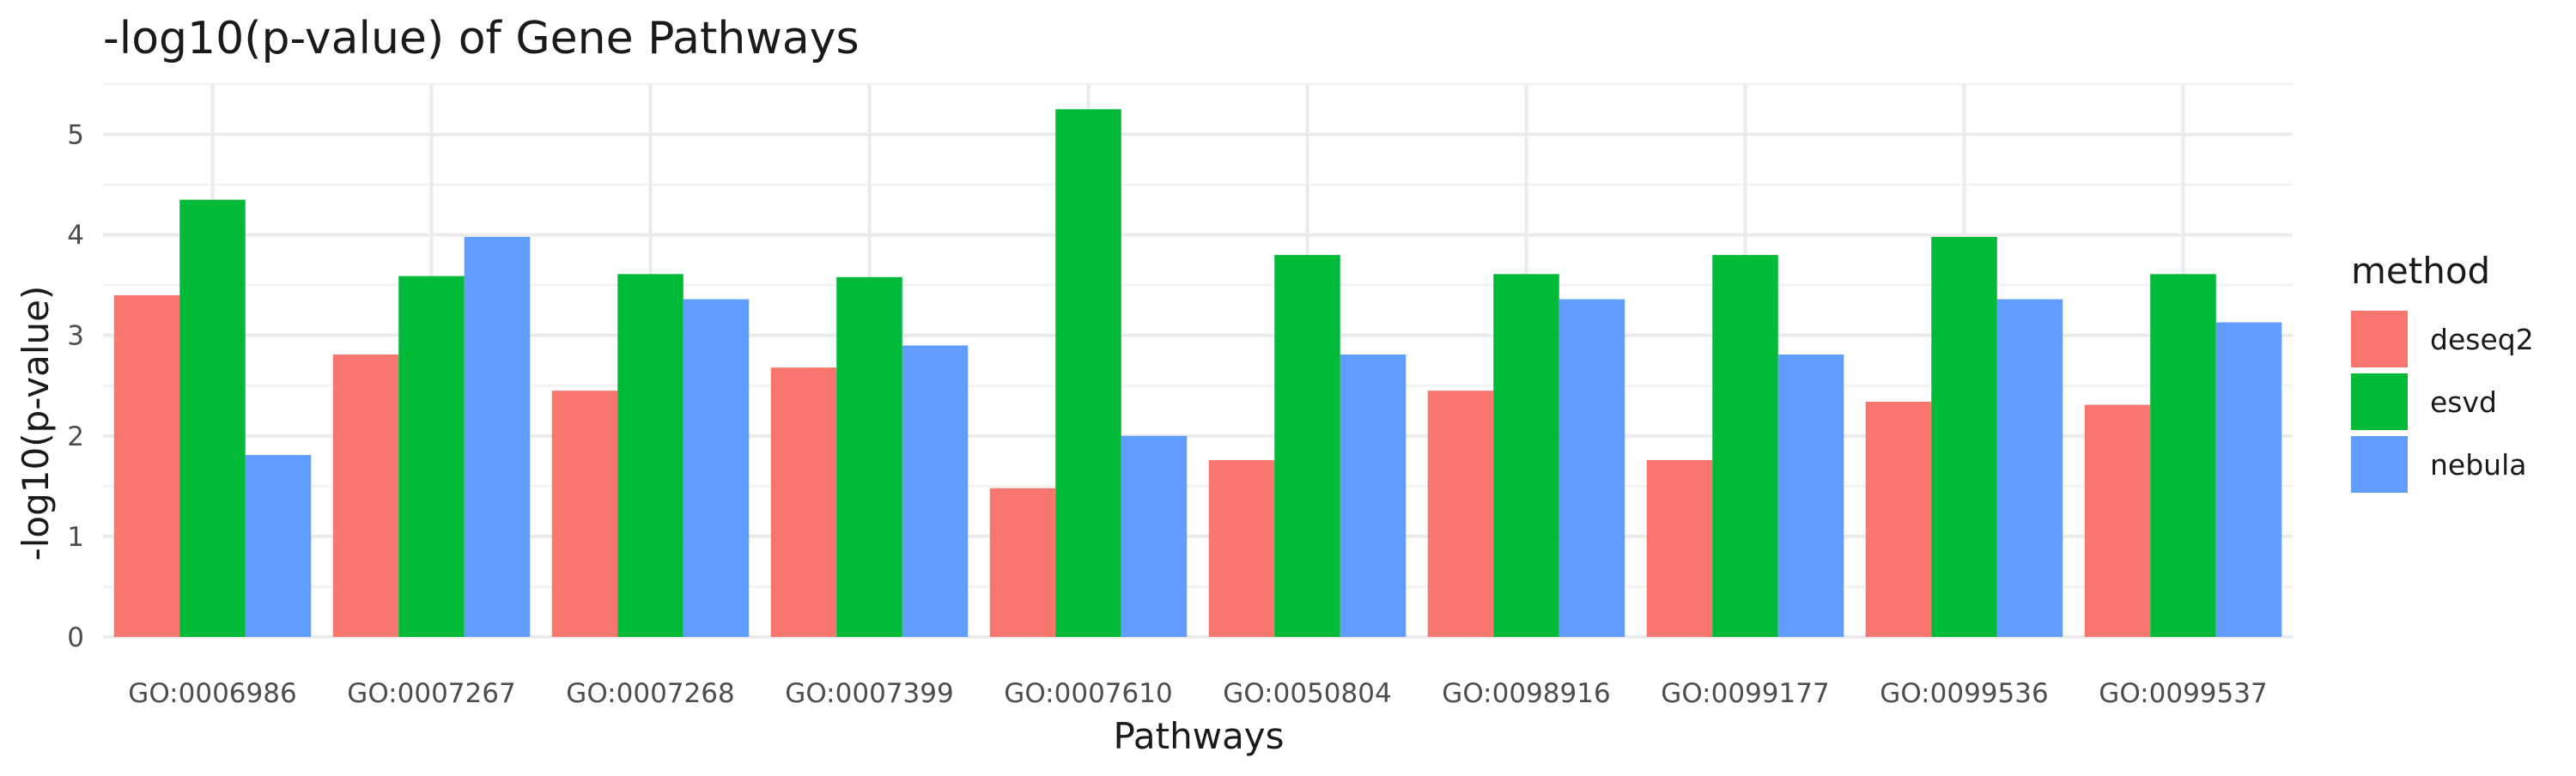  I want to click on legend: method deseq2 esvd nebula, so click(2442, 372).